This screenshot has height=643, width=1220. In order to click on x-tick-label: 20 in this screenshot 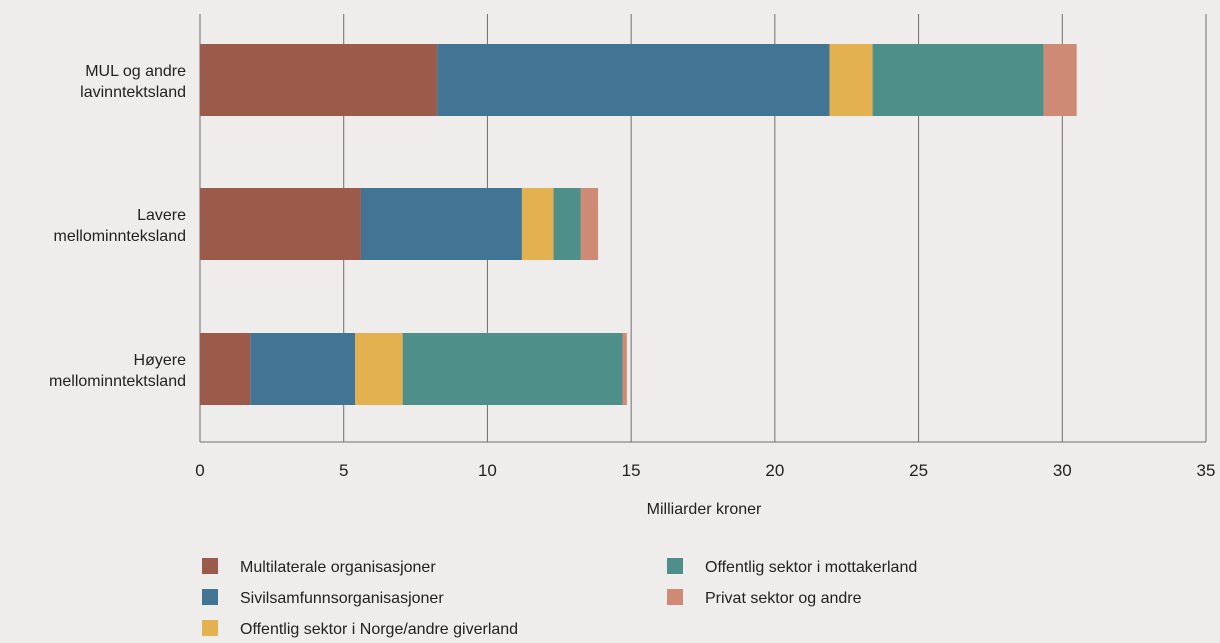, I will do `click(774, 470)`.